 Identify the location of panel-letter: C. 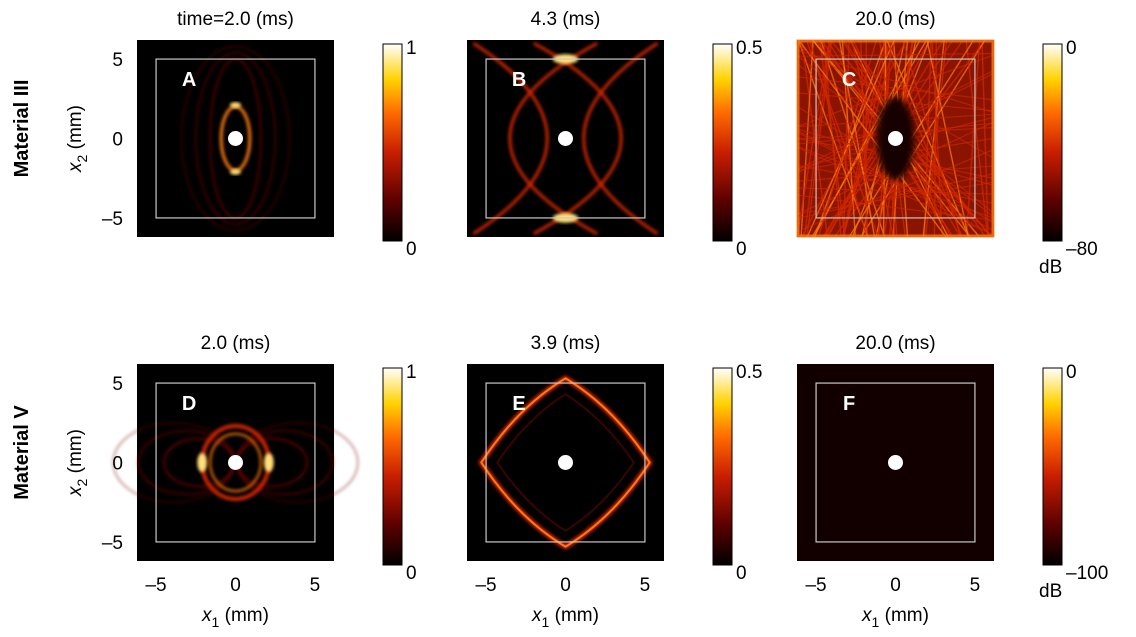
(849, 80).